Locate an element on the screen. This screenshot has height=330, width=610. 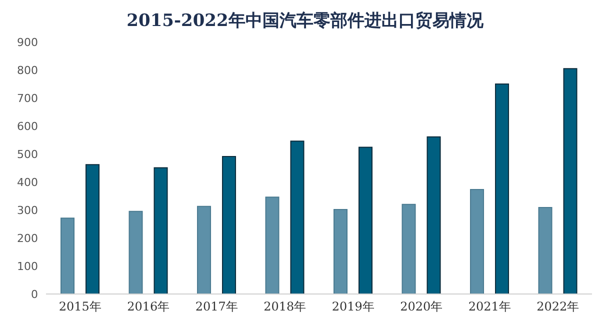
x-tick-label: 2020年 is located at coordinates (421, 307).